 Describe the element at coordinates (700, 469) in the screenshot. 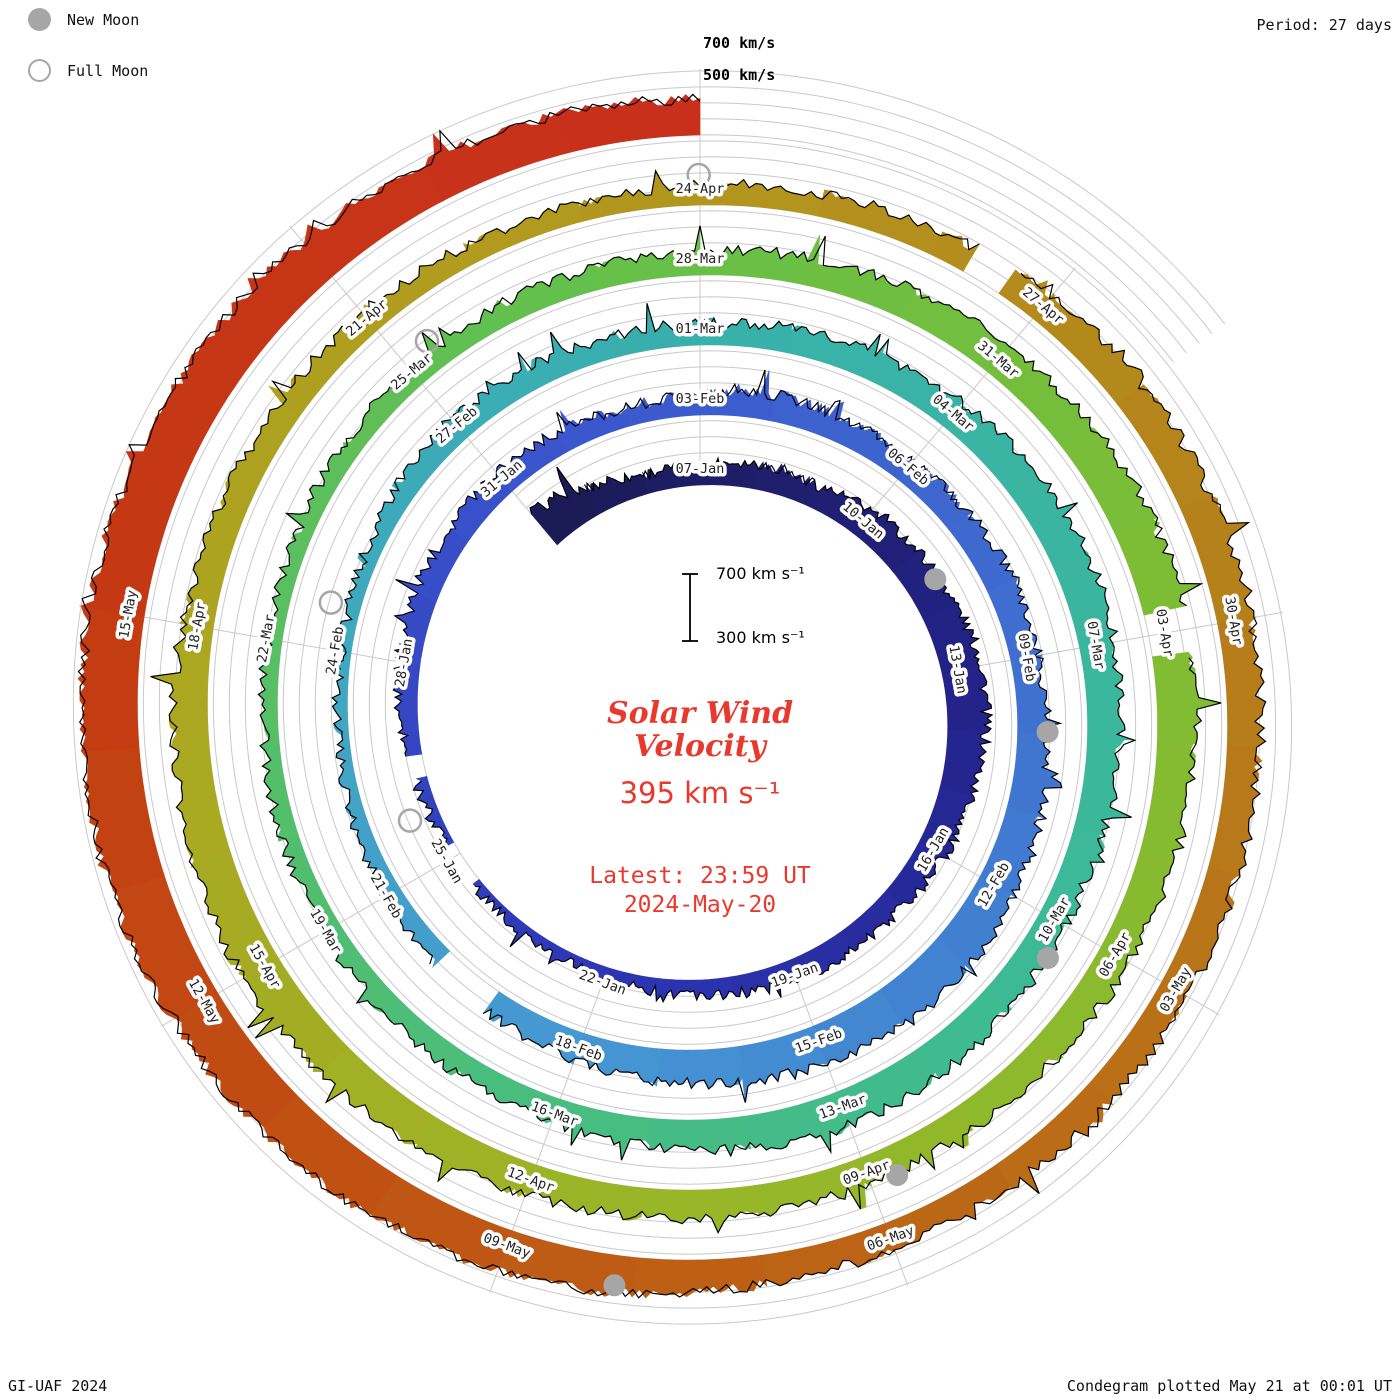

I see `date-label: 07-Jan` at that location.